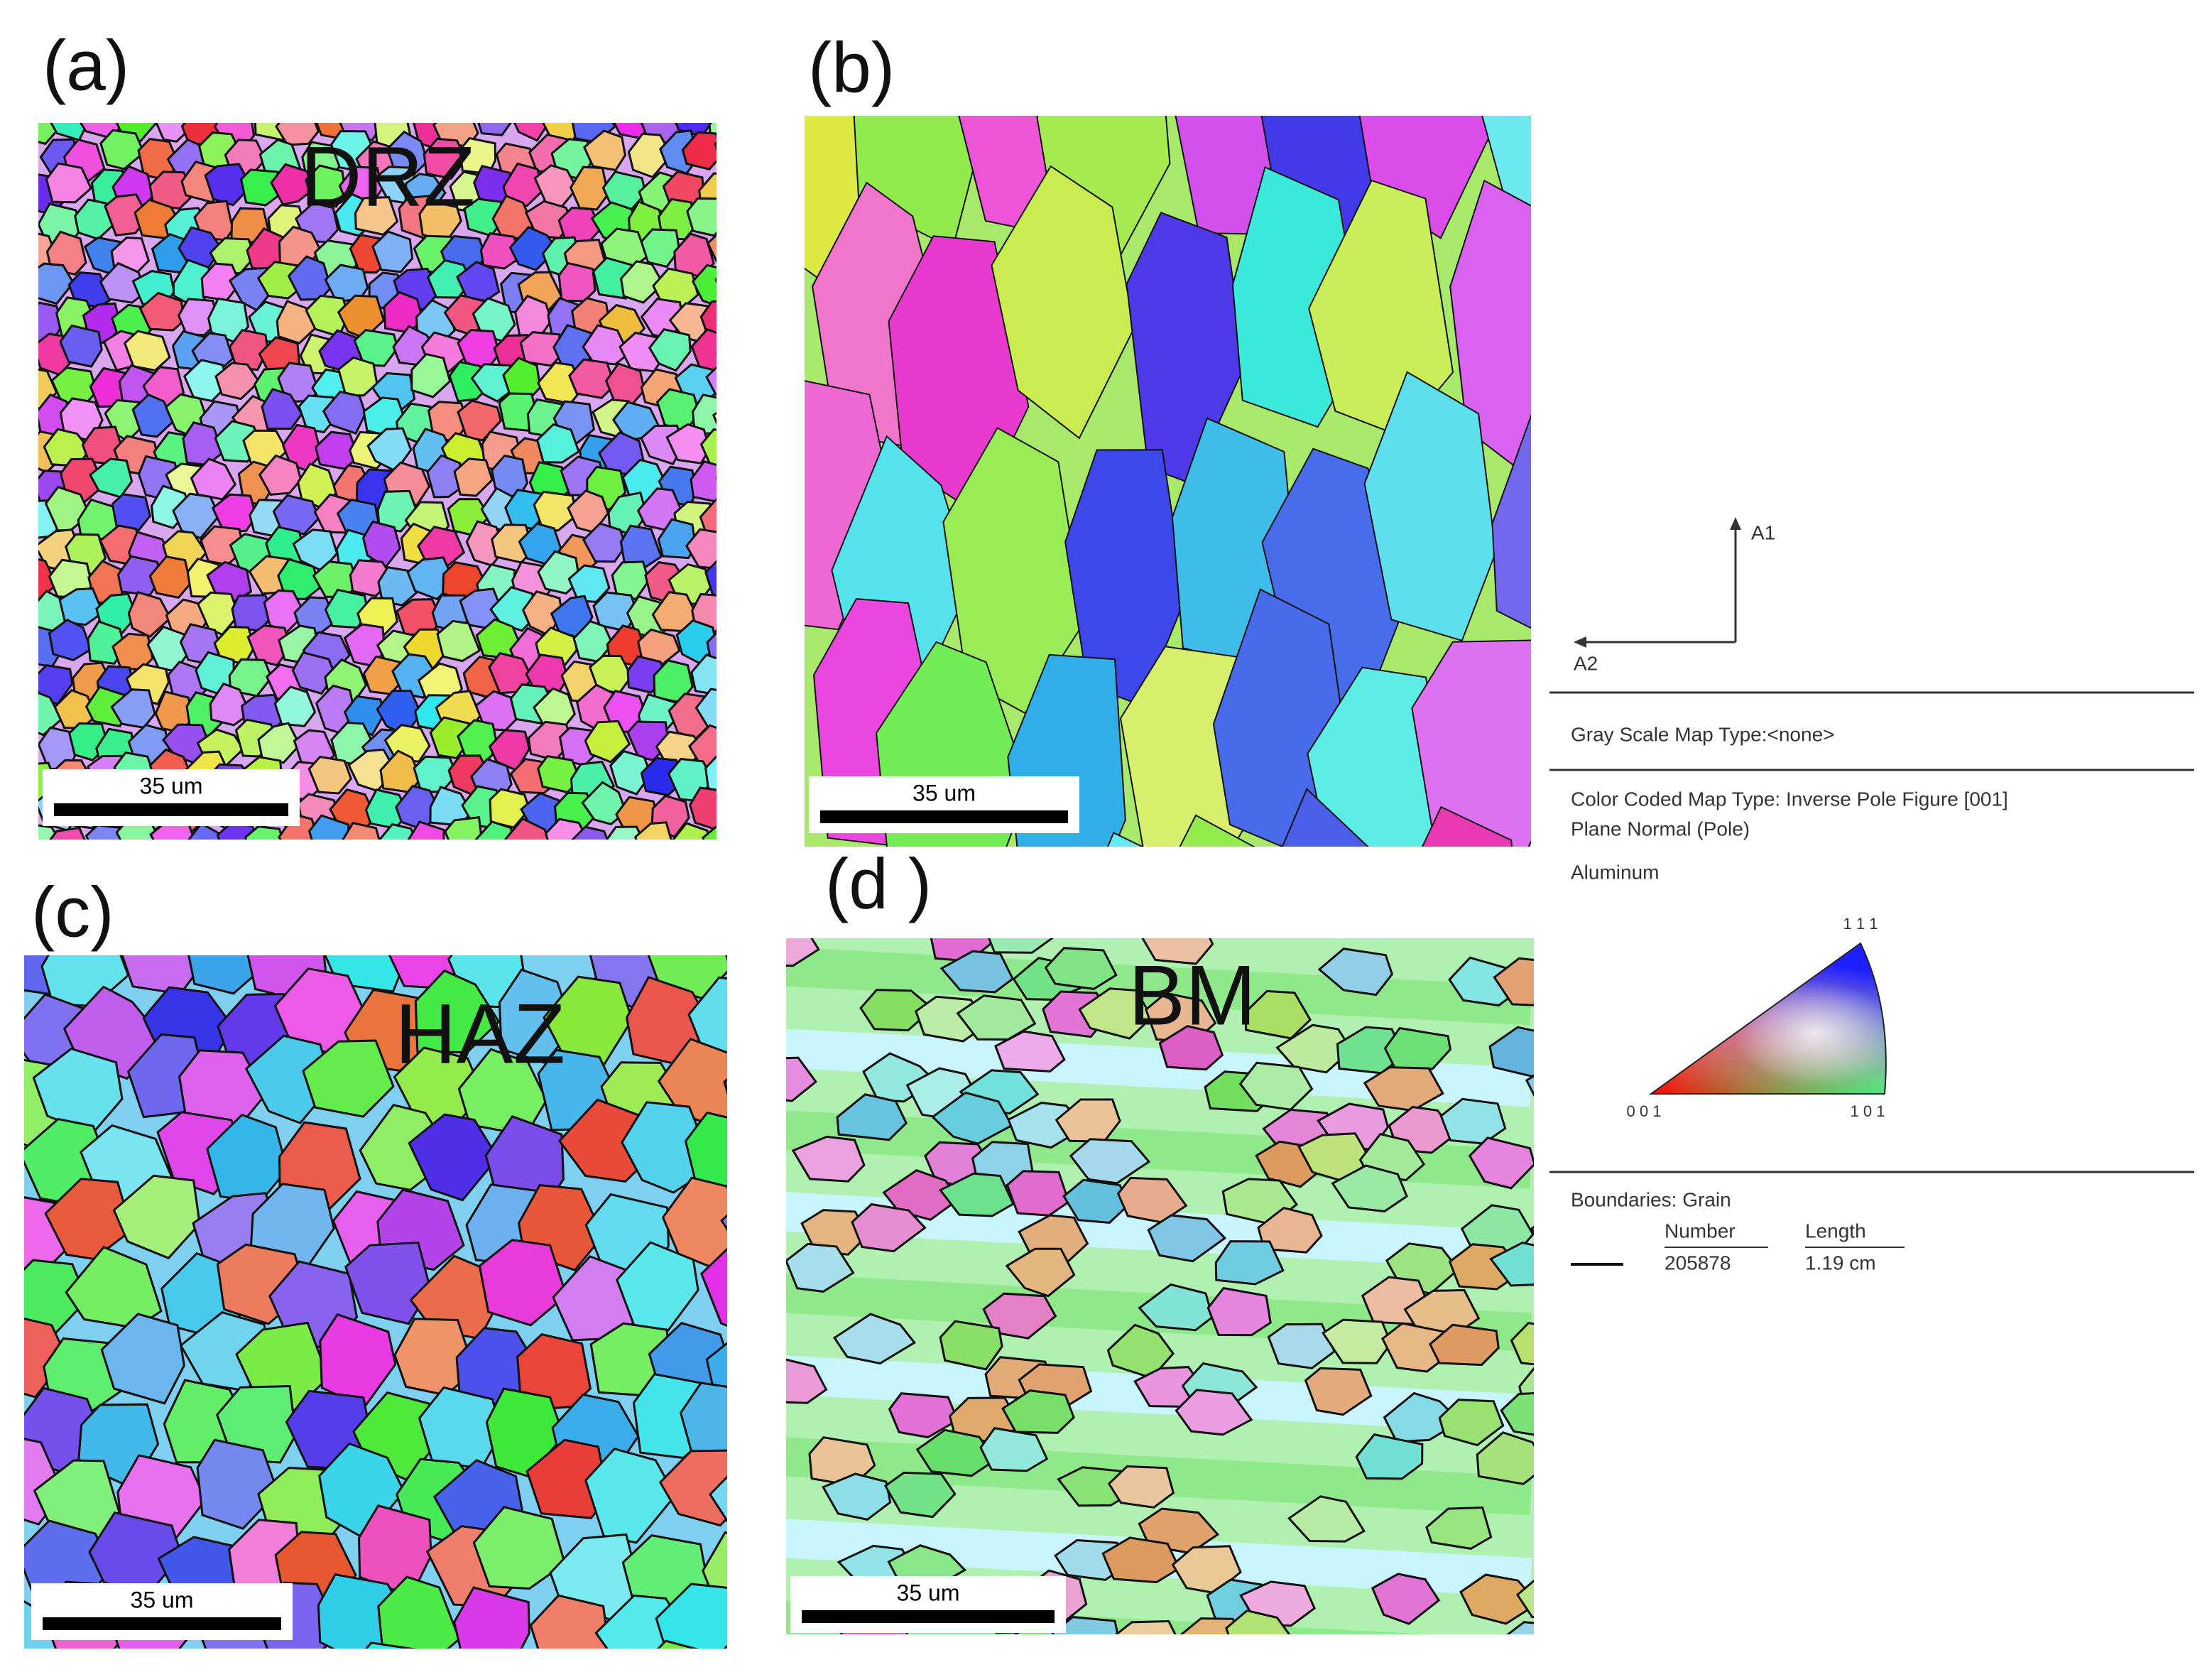 The width and height of the screenshot is (2212, 1672). I want to click on ipf-label: 1 0 1, so click(1868, 1111).